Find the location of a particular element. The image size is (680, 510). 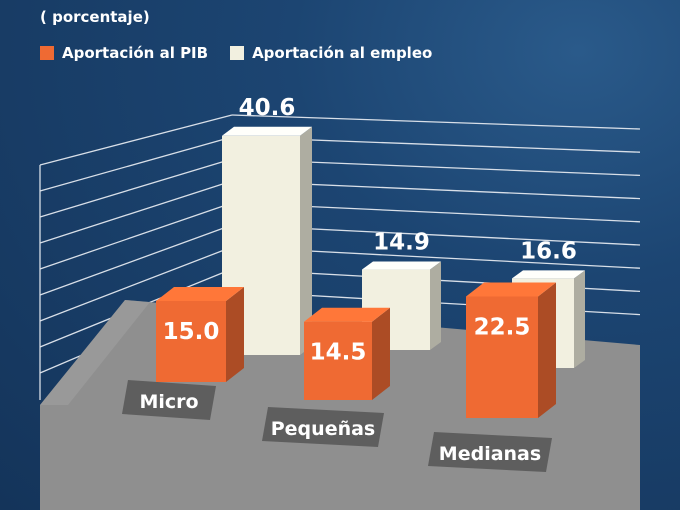

bar-empleo-1-top is located at coordinates (401, 265).